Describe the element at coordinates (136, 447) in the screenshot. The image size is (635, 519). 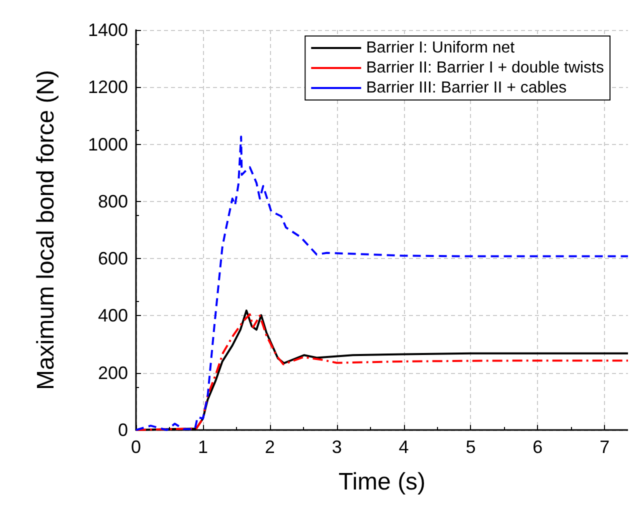
I see `x-tick-label: 0` at that location.